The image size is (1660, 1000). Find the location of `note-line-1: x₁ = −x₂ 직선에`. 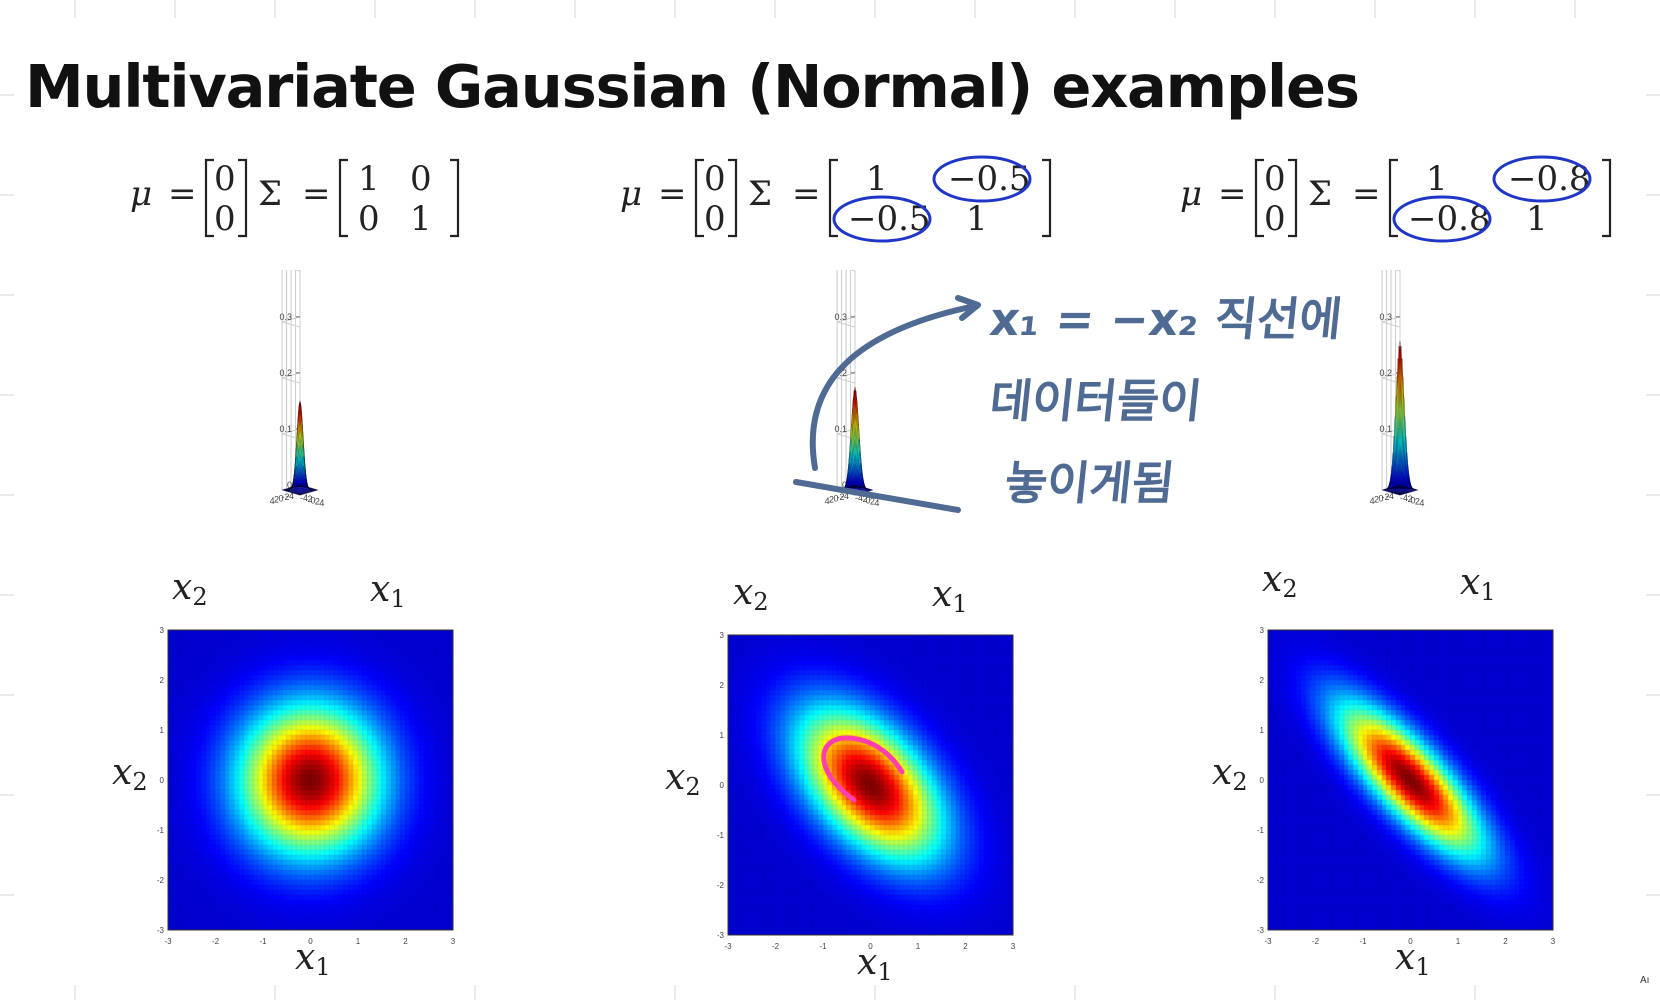

note-line-1: x₁ = −x₂ 직선에 is located at coordinates (1166, 319).